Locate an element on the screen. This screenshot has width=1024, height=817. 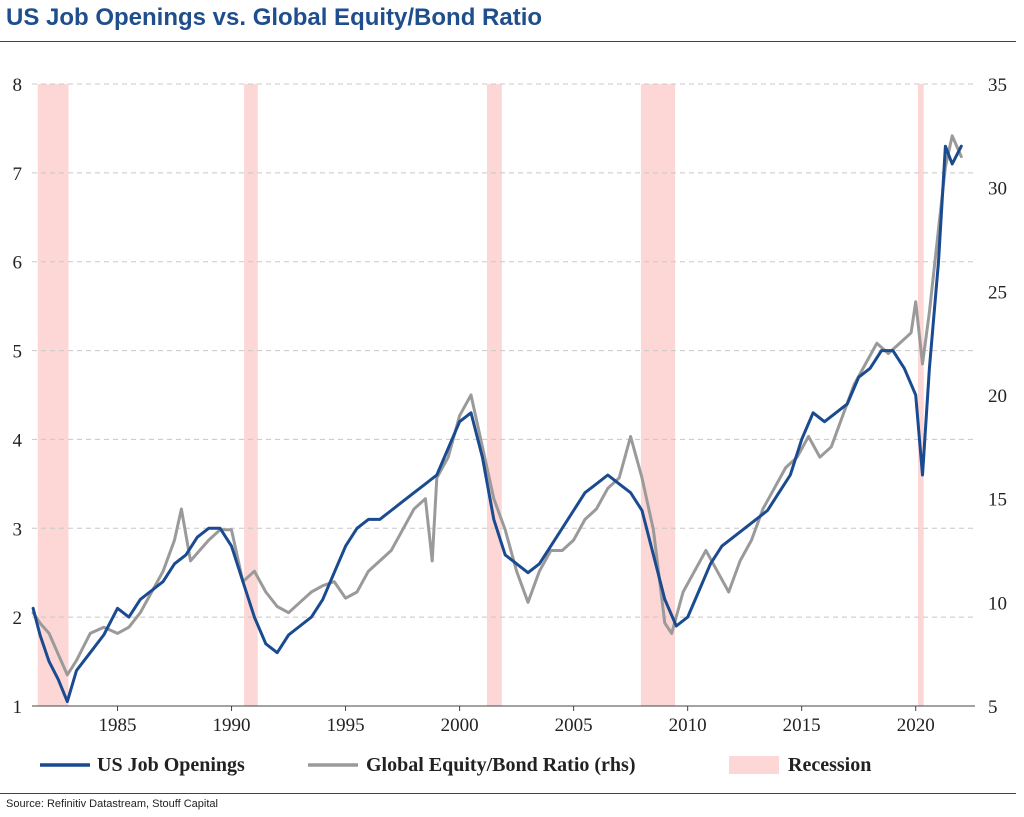
y-left-tick-label: 5 is located at coordinates (18, 352).